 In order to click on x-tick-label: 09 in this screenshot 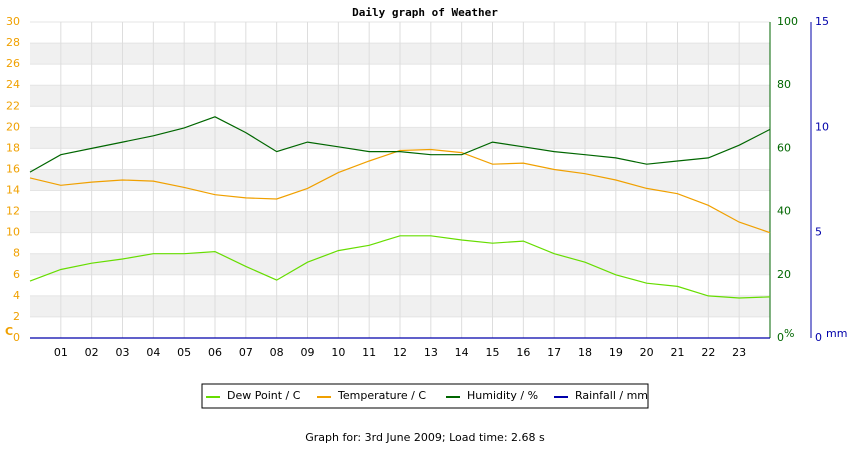, I will do `click(308, 352)`.